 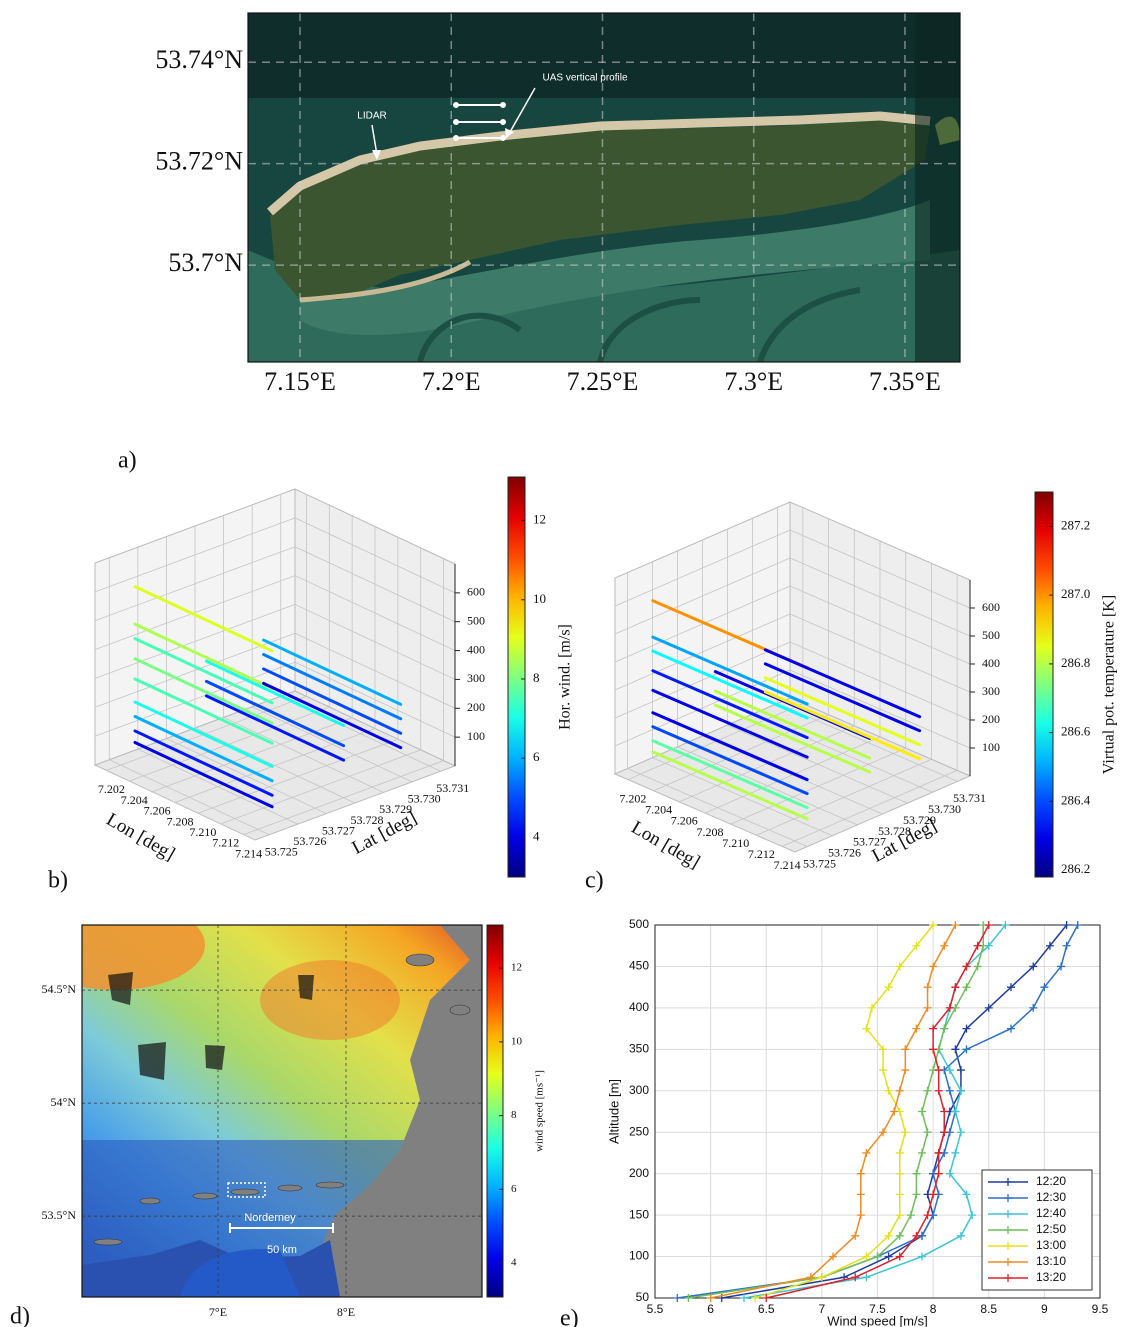 What do you see at coordinates (877, 1320) in the screenshot?
I see `x-axis-label: Wind speed [m/s]` at bounding box center [877, 1320].